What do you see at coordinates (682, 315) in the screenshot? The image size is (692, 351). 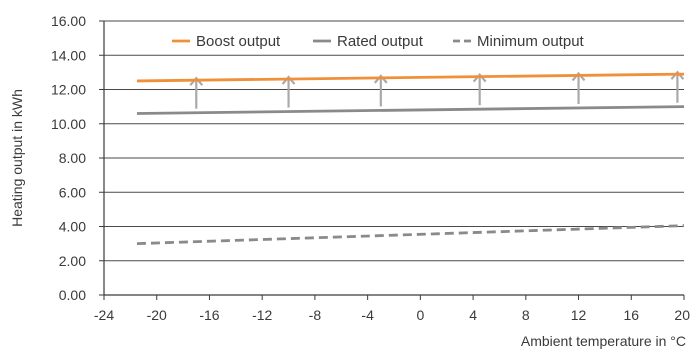 I see `x-tick-label: 20` at bounding box center [682, 315].